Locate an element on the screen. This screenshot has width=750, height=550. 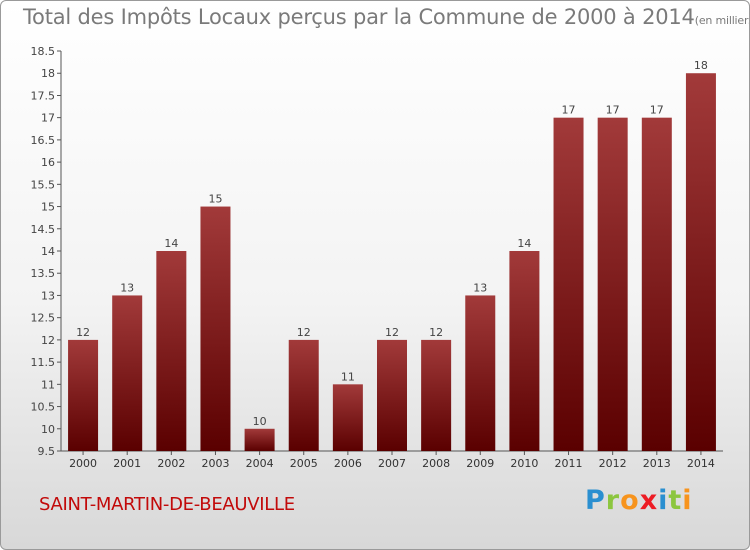
y-tick-label: 15.5 is located at coordinates (43, 184).